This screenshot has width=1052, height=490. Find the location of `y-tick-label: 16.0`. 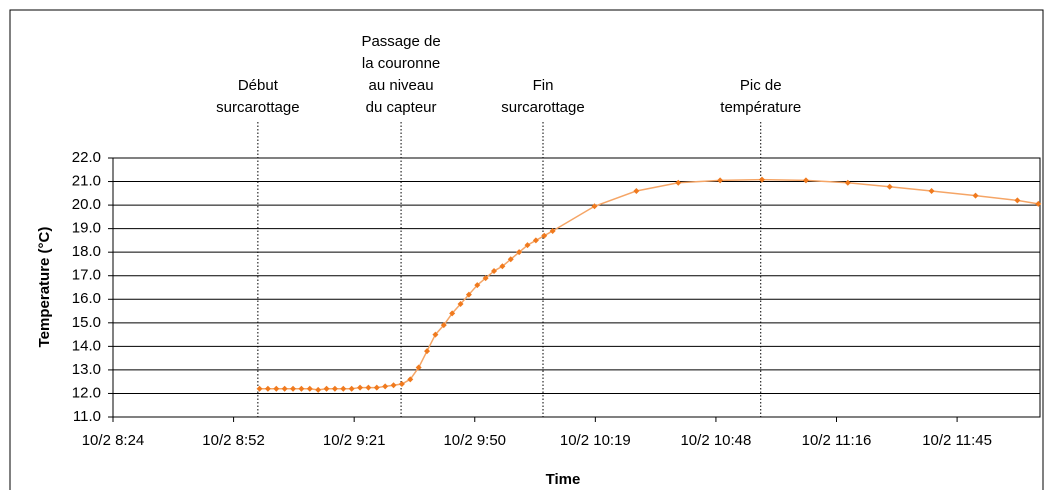

y-tick-label: 16.0 is located at coordinates (86, 298).